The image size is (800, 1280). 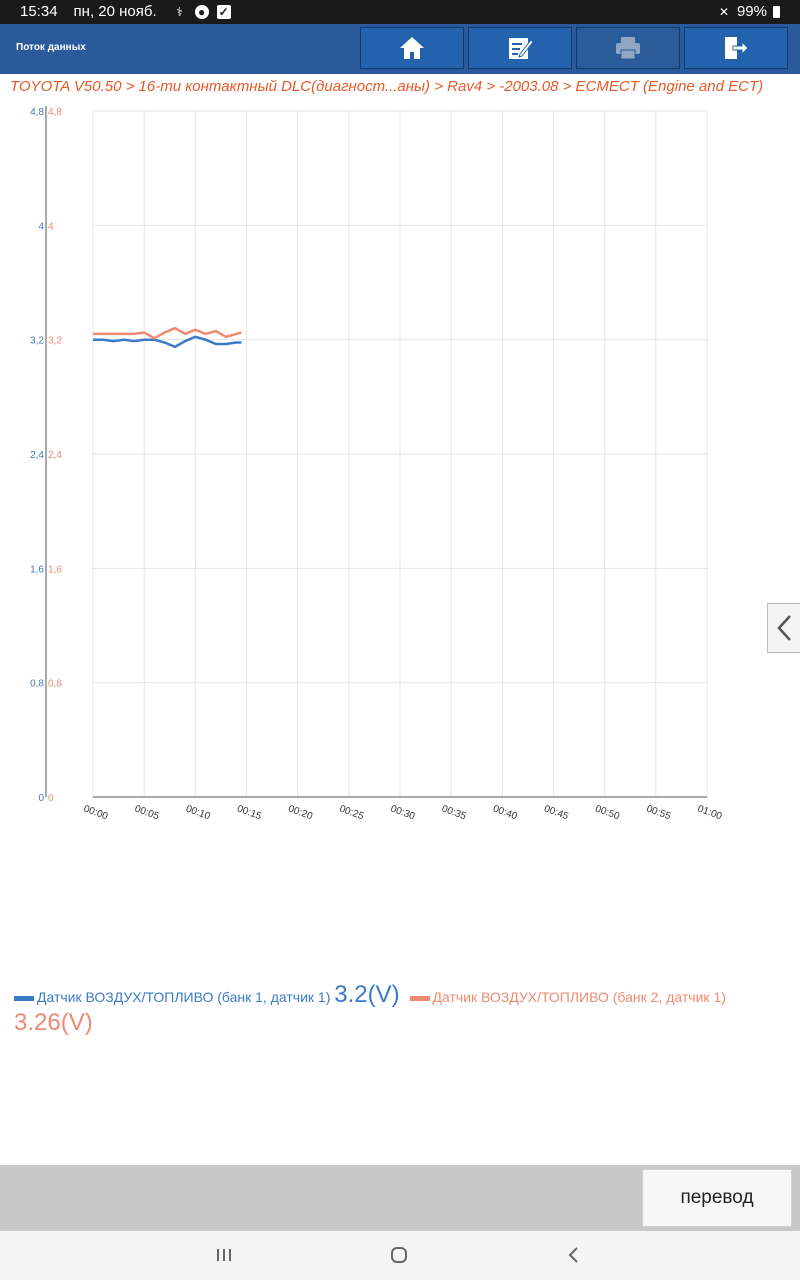 I want to click on x-tick-label: 00:35, so click(x=454, y=812).